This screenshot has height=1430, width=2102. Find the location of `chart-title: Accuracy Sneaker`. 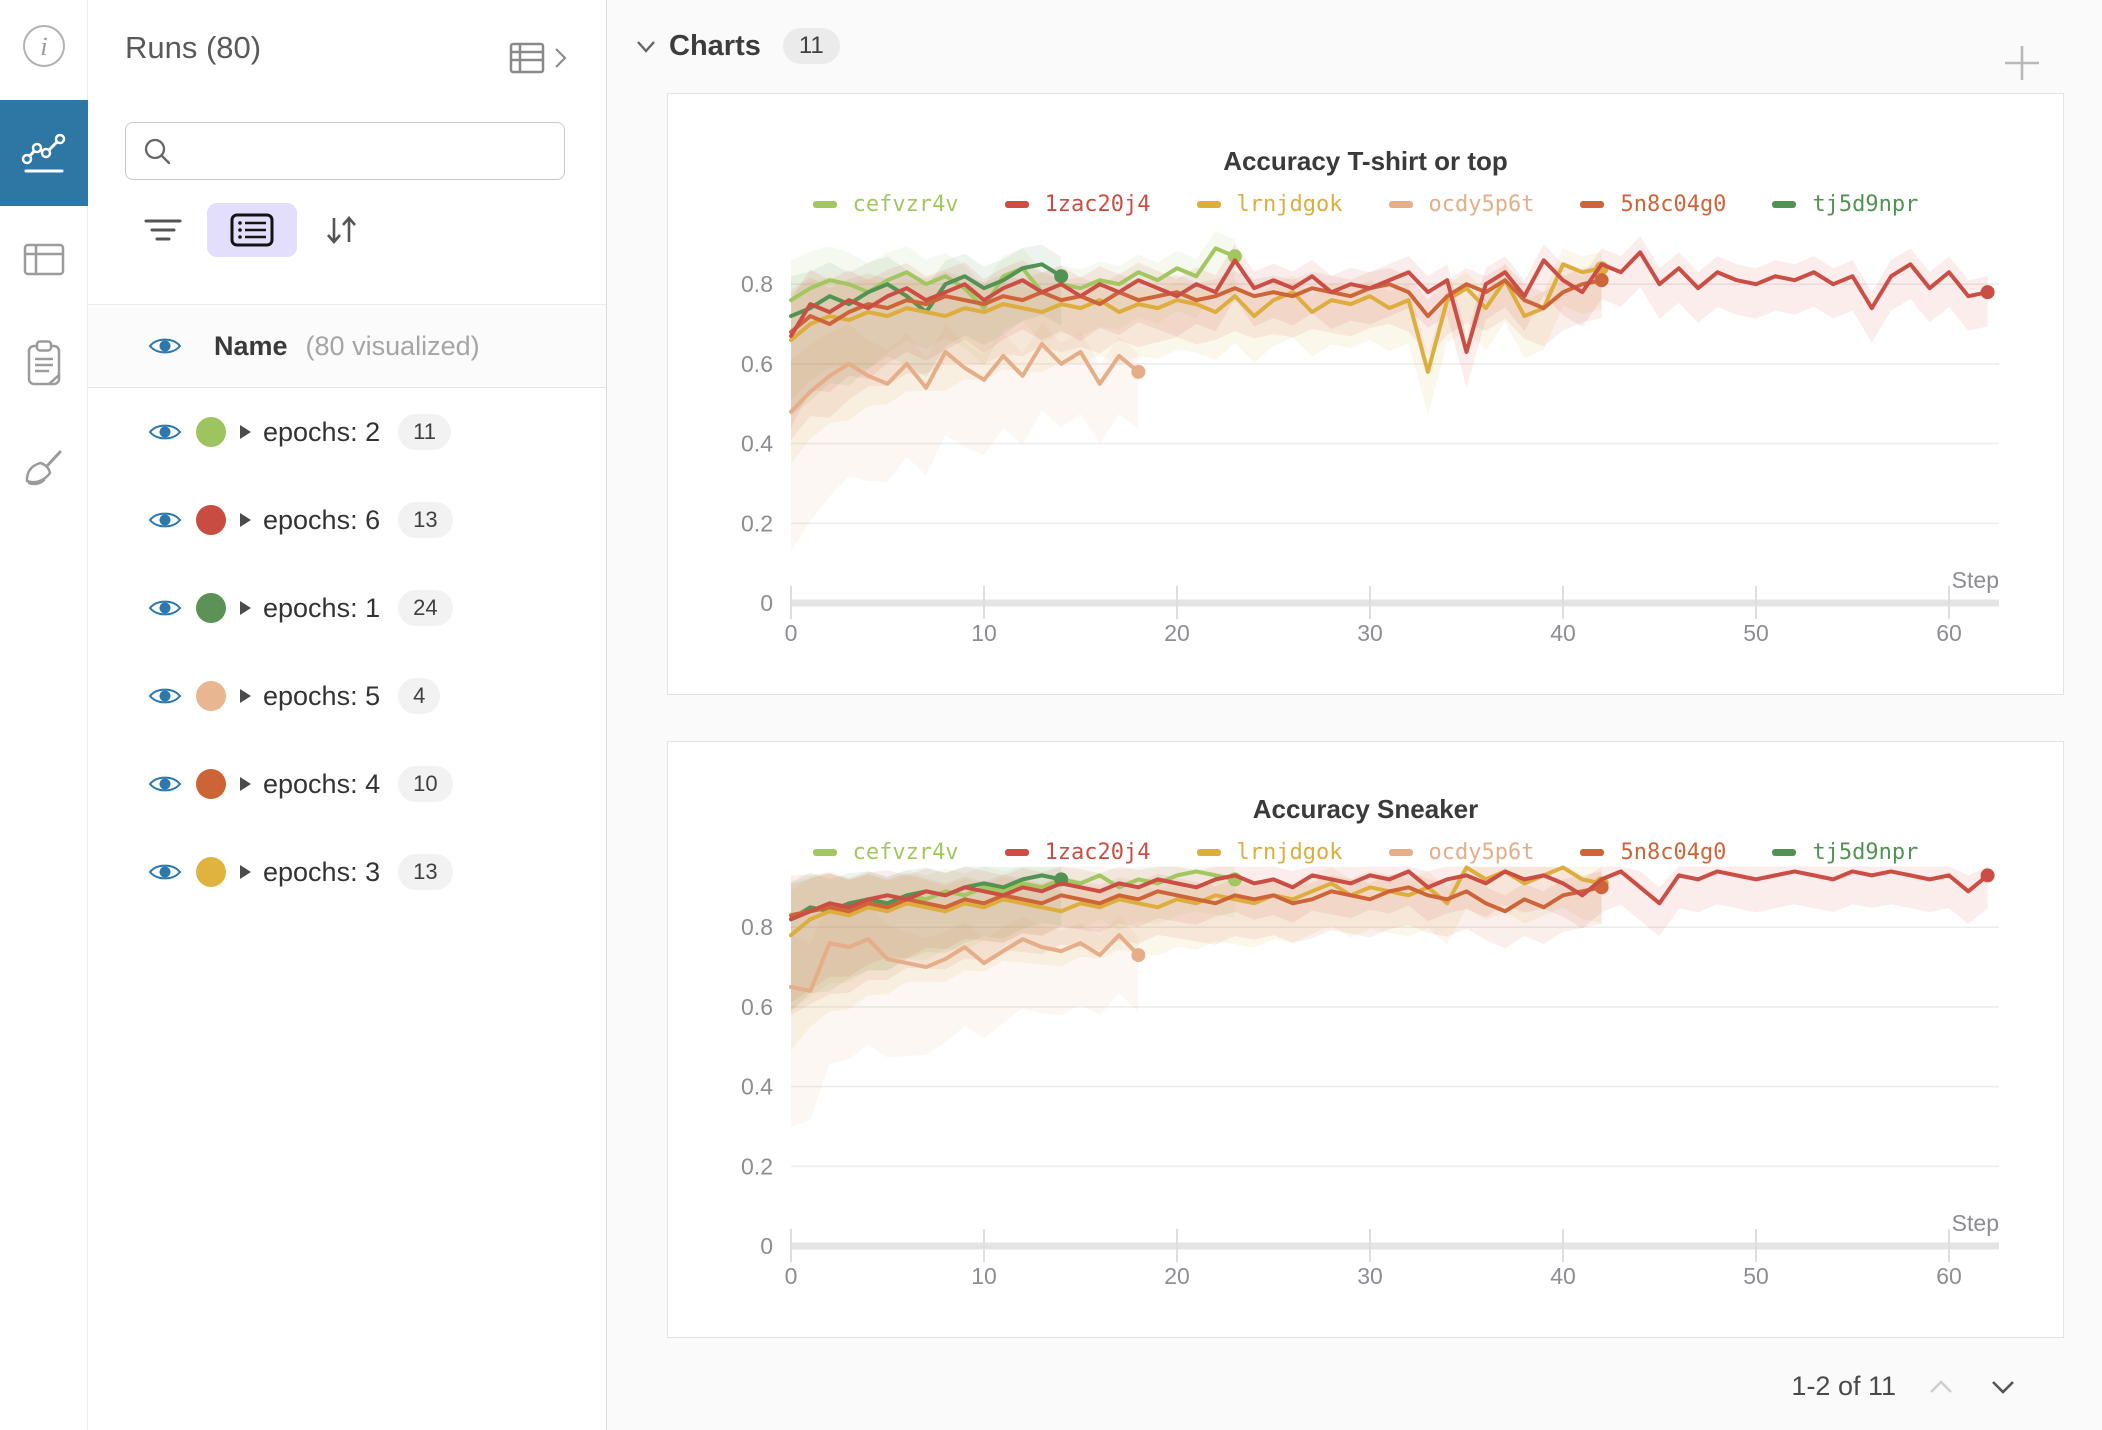

chart-title: Accuracy Sneaker is located at coordinates (1365, 809).